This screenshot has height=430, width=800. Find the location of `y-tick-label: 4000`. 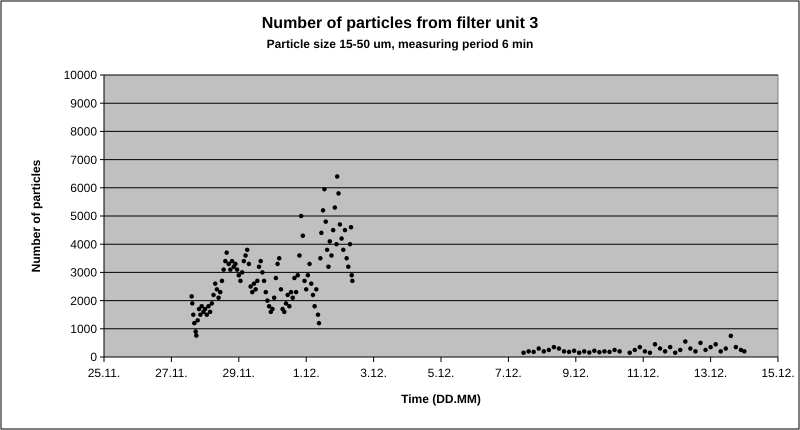

y-tick-label: 4000 is located at coordinates (84, 244).